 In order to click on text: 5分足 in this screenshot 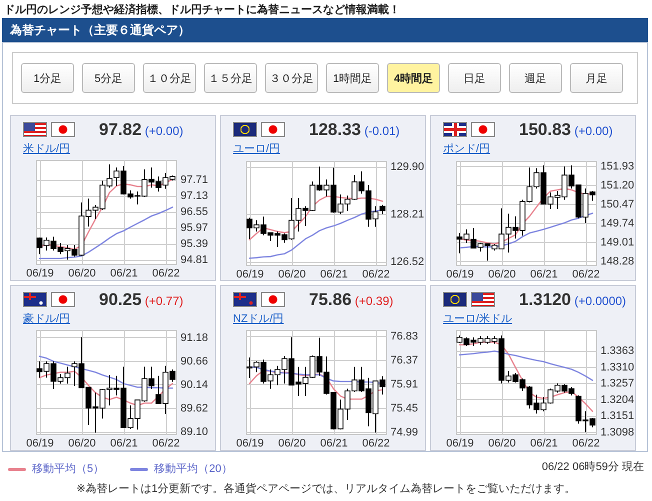, I will do `click(108, 78)`.